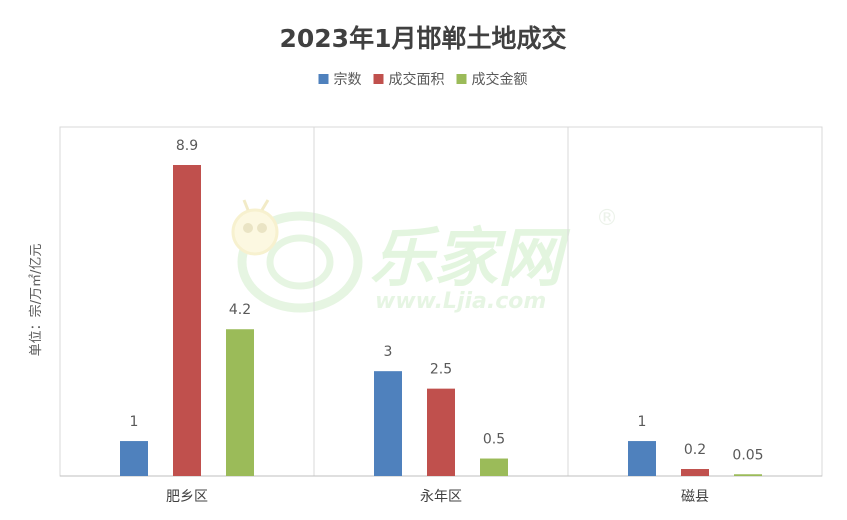  Describe the element at coordinates (348, 80) in the screenshot. I see `legend-label: 宗数` at that location.